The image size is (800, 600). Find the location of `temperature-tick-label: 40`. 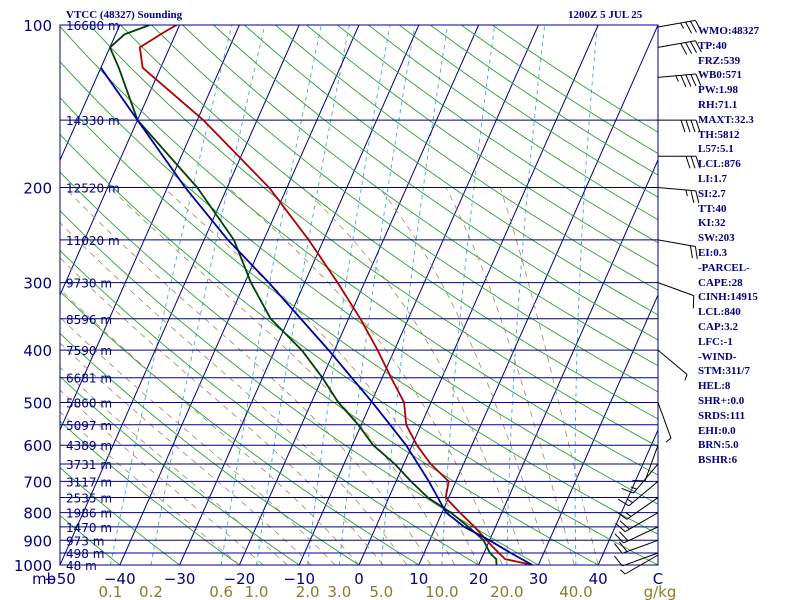

temperature-tick-label: 40 is located at coordinates (598, 579).